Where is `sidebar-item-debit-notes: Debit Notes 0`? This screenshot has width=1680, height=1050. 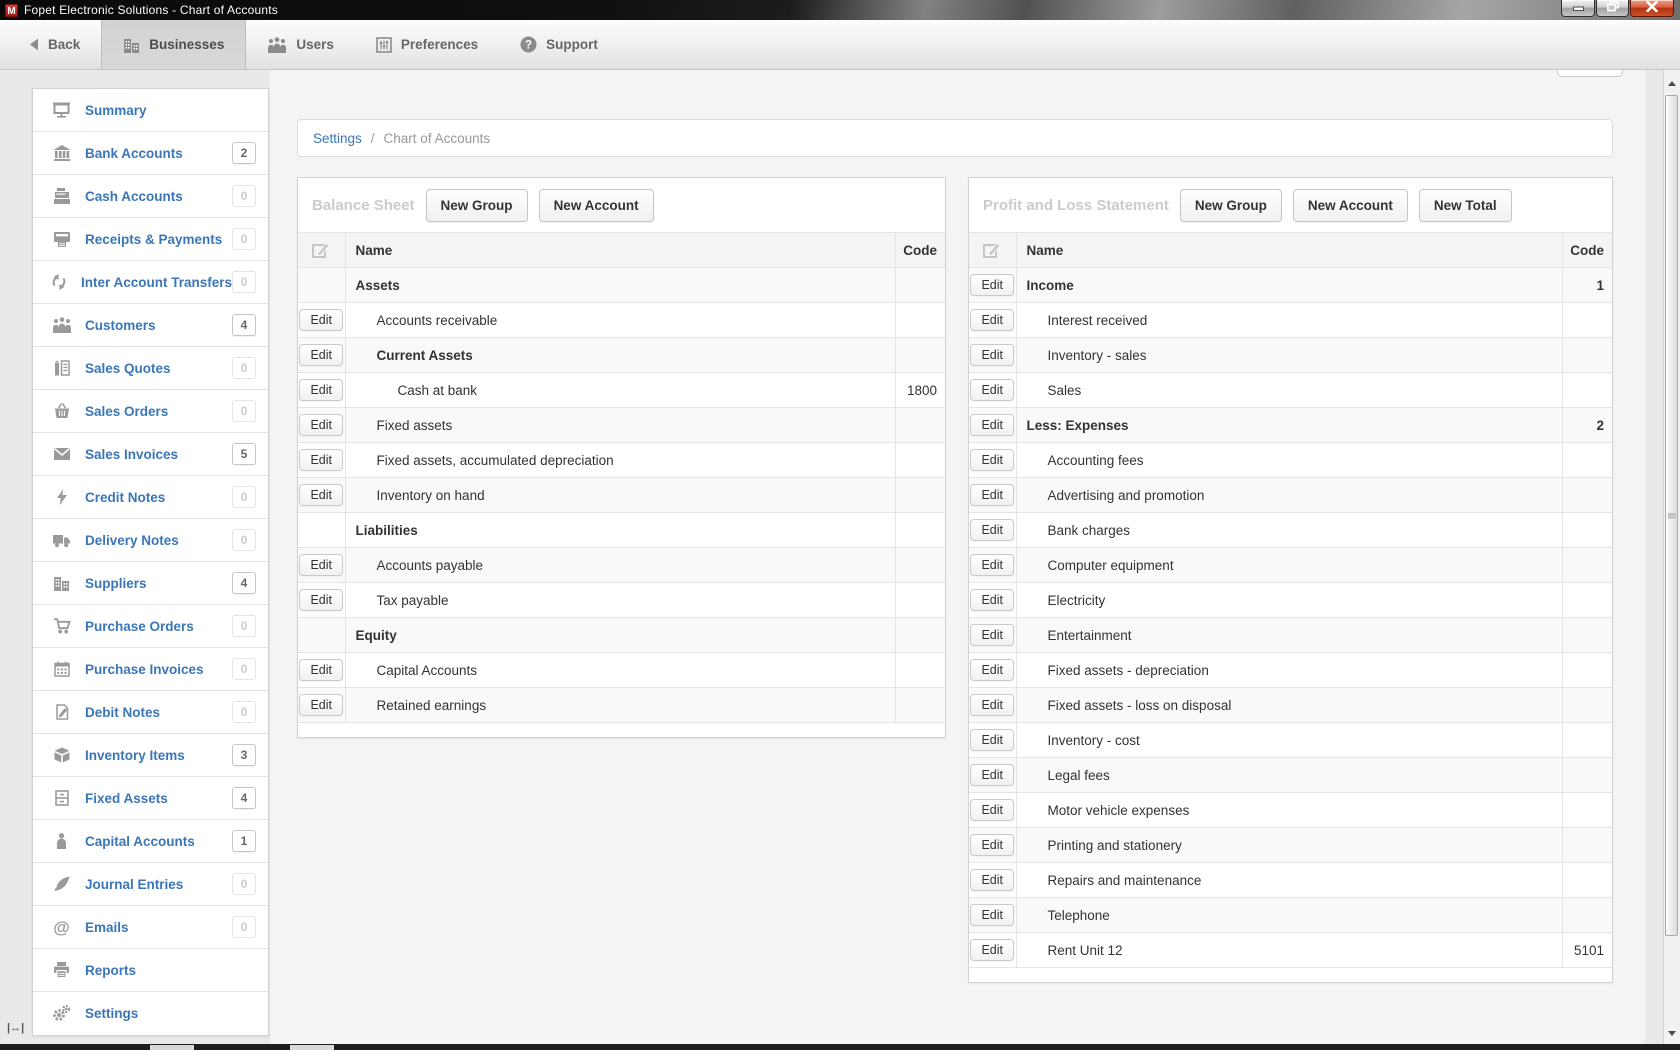 sidebar-item-debit-notes: Debit Notes 0 is located at coordinates (150, 712).